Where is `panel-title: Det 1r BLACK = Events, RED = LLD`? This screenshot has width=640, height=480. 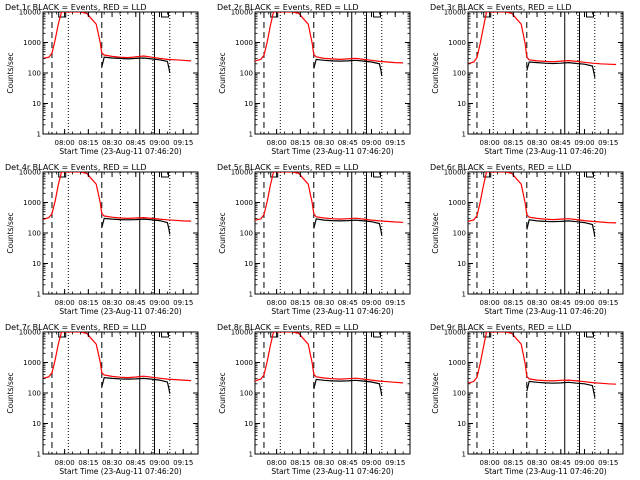 panel-title: Det 1r BLACK = Events, RED = LLD is located at coordinates (76, 7).